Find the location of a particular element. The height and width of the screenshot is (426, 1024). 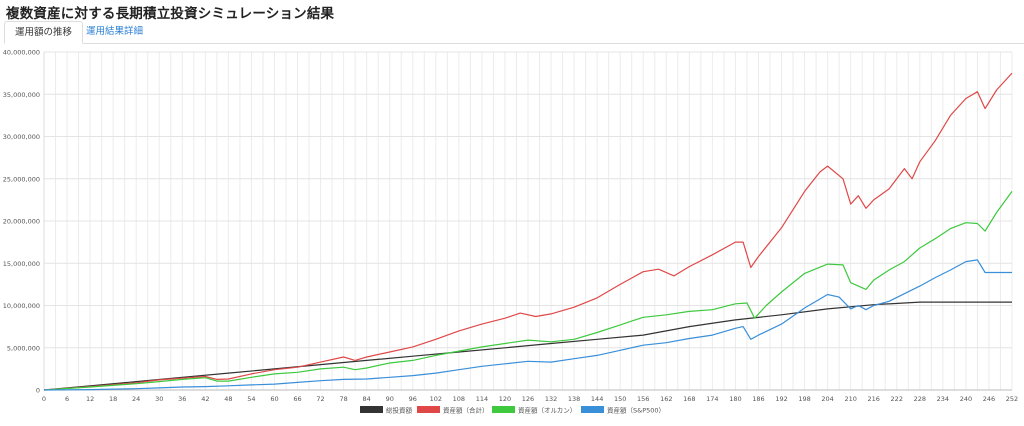

x-tick-label: 18 is located at coordinates (113, 399).